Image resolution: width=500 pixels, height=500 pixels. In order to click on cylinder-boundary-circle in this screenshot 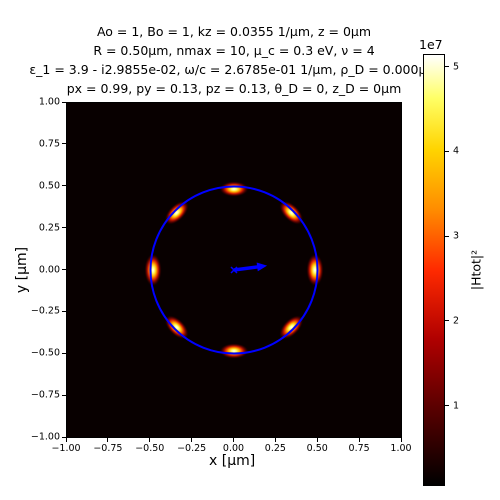, I will do `click(234, 270)`.